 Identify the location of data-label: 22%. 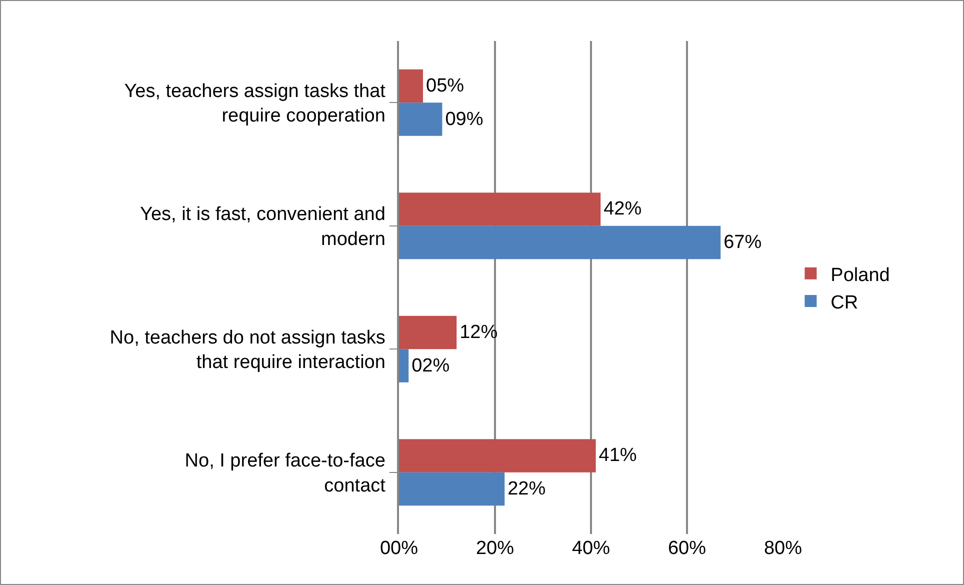
(527, 489).